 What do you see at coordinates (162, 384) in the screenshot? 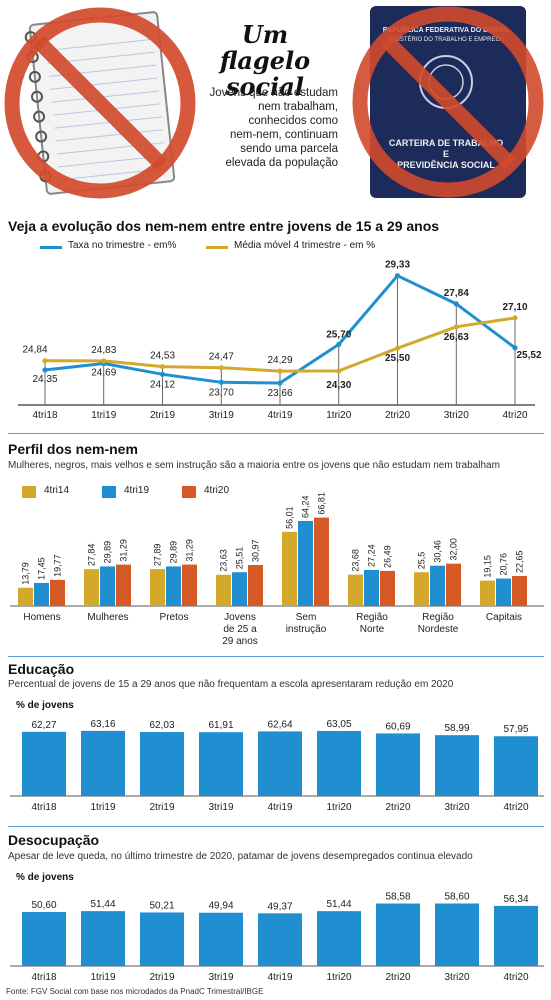
I see `data-label: 24,12` at bounding box center [162, 384].